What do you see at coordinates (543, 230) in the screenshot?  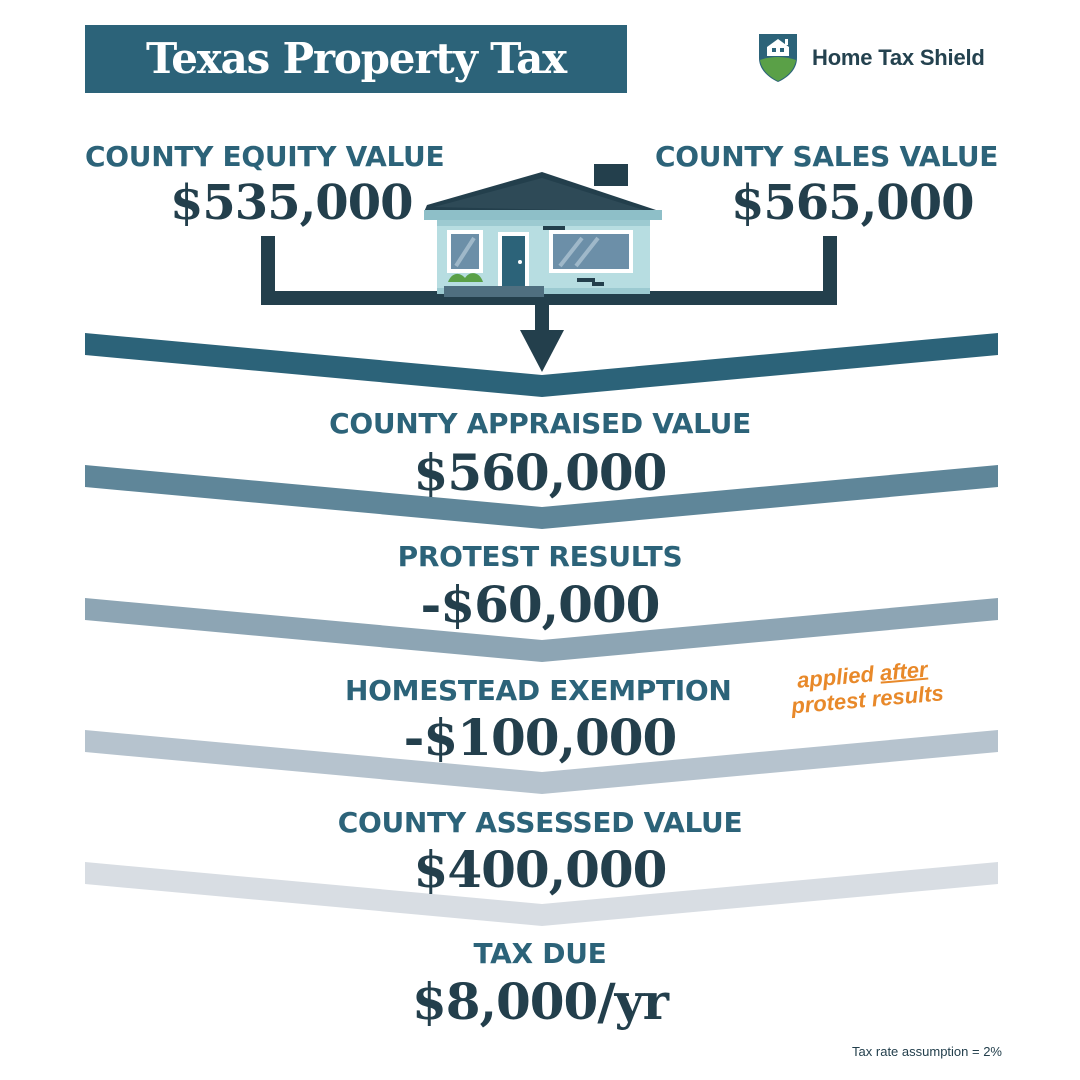 I see `house-illustration` at bounding box center [543, 230].